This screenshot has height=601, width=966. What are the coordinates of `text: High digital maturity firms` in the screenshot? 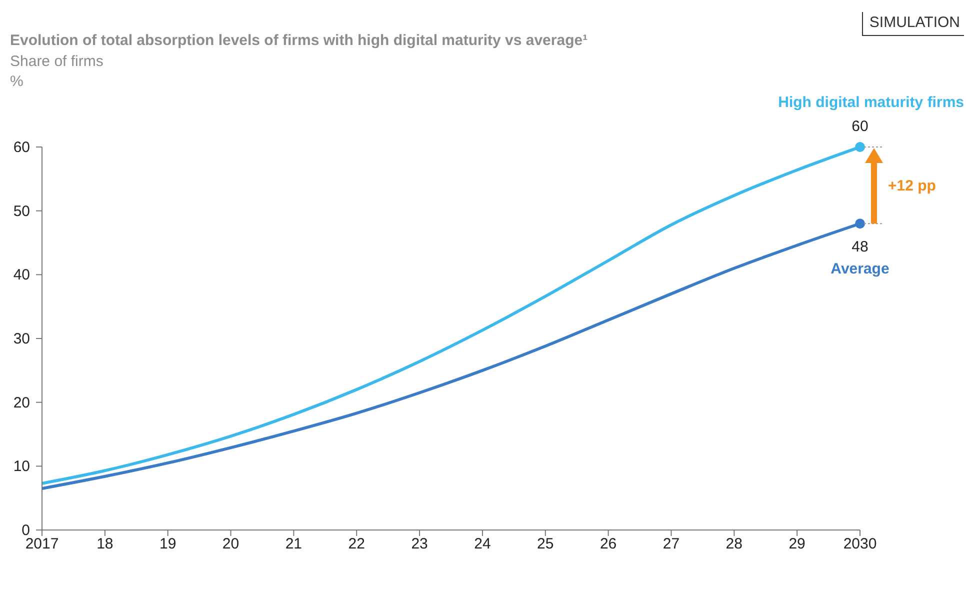 It's located at (871, 102).